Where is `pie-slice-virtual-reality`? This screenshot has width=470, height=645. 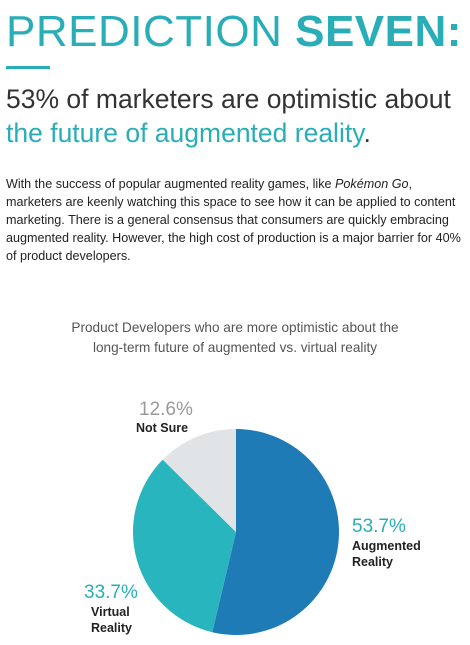
pie-slice-virtual-reality is located at coordinates (184, 546).